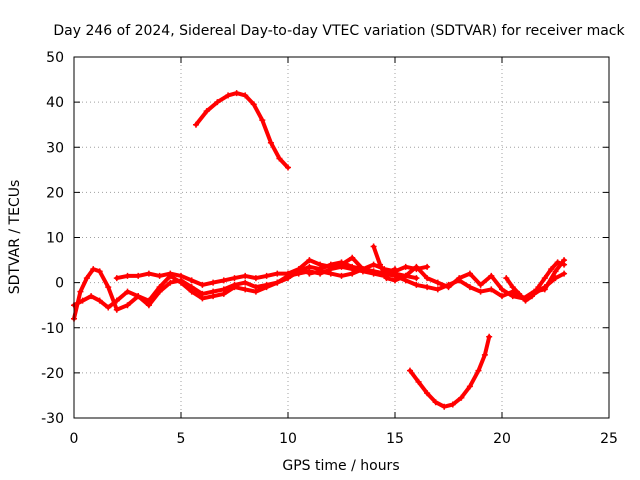 This screenshot has width=640, height=480. I want to click on x-tick-label: 0, so click(74, 439).